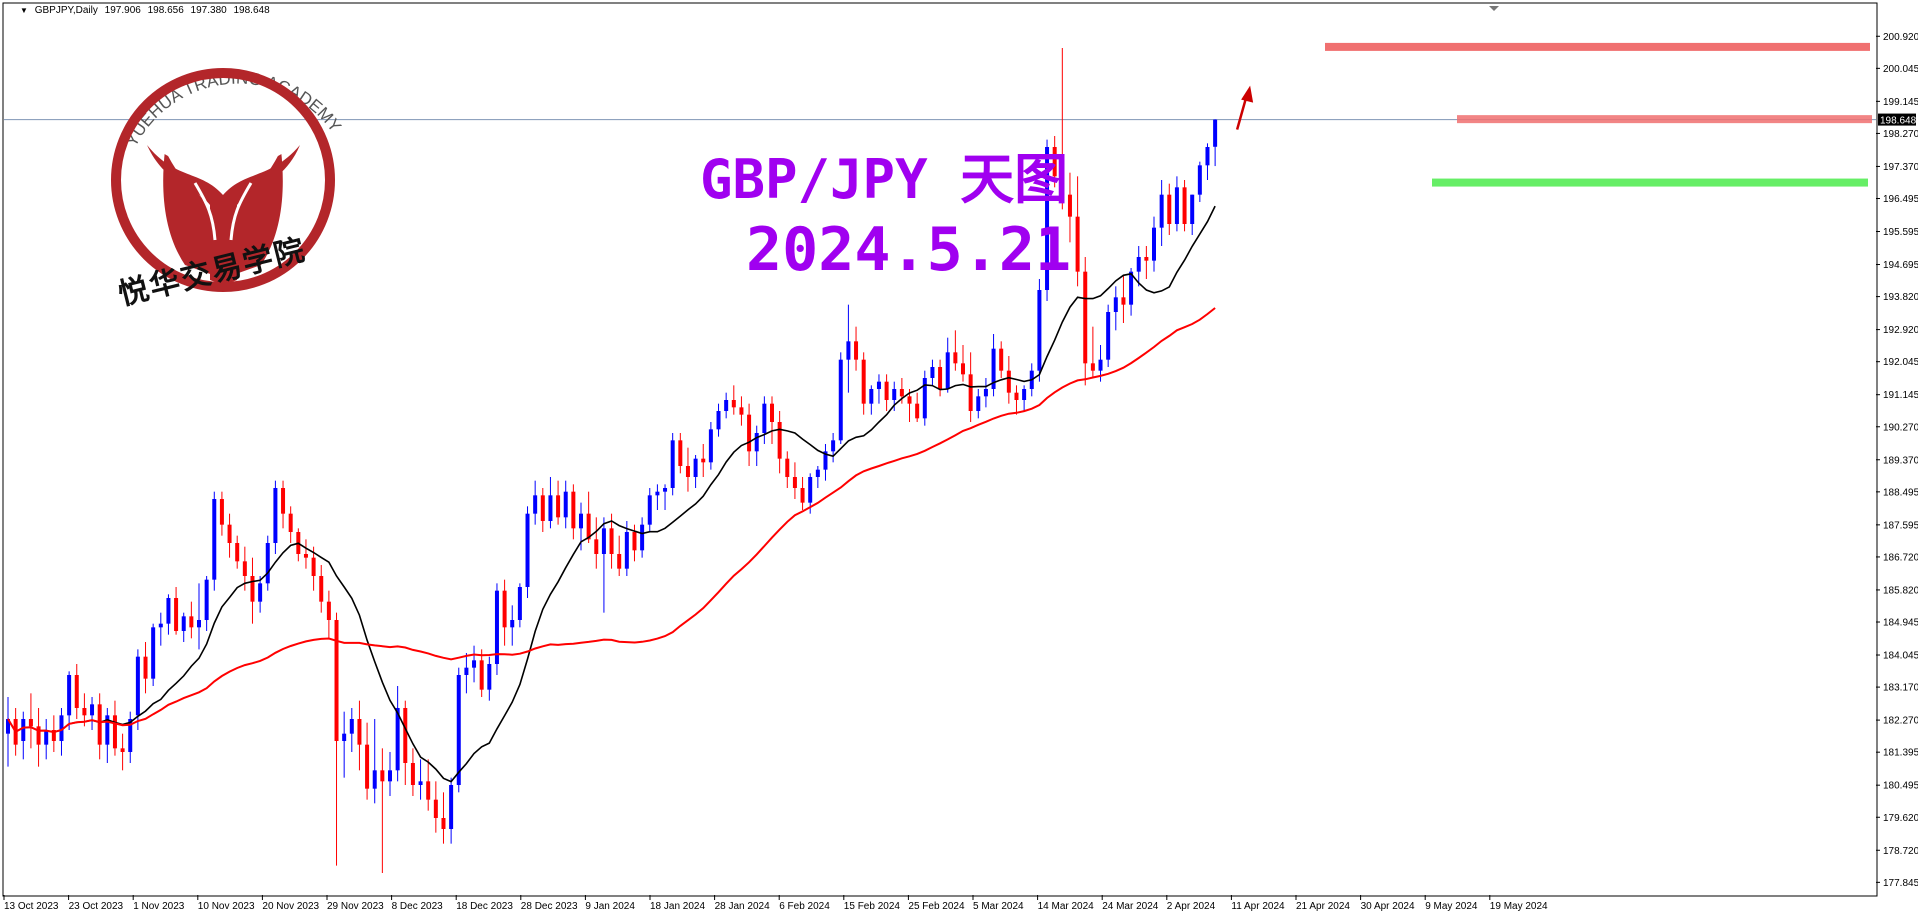 This screenshot has width=1918, height=923. I want to click on y-tick-label: 199.145, so click(1900, 102).